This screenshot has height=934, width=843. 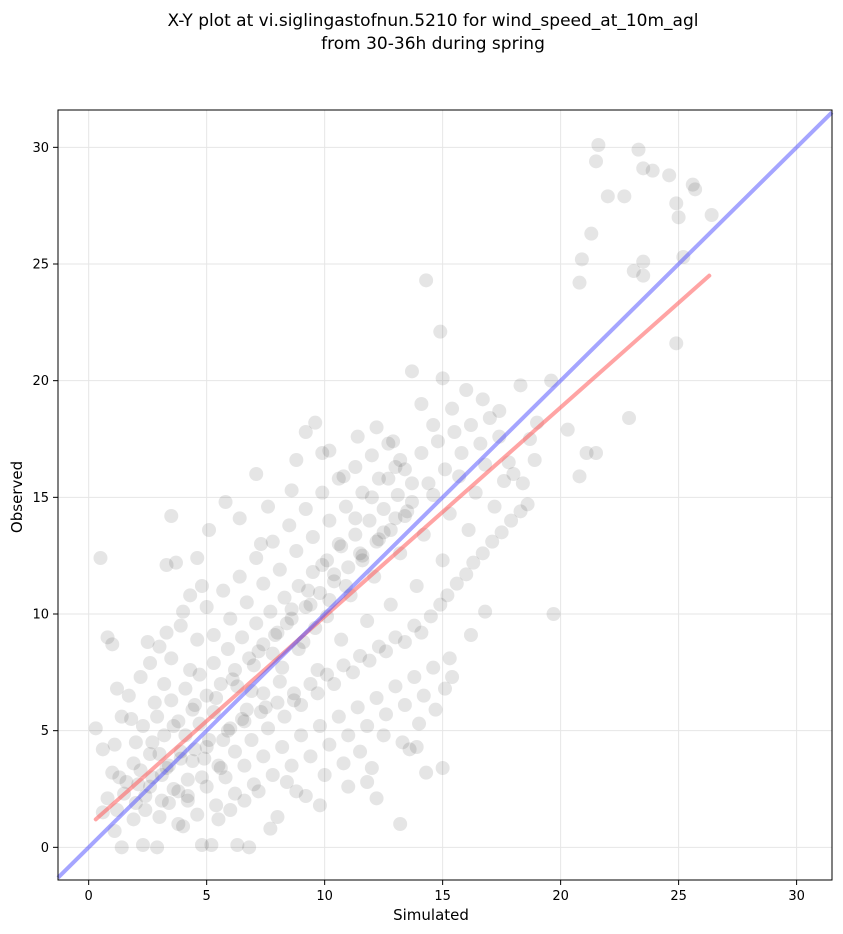 What do you see at coordinates (45, 848) in the screenshot?
I see `y-tick-label: 0` at bounding box center [45, 848].